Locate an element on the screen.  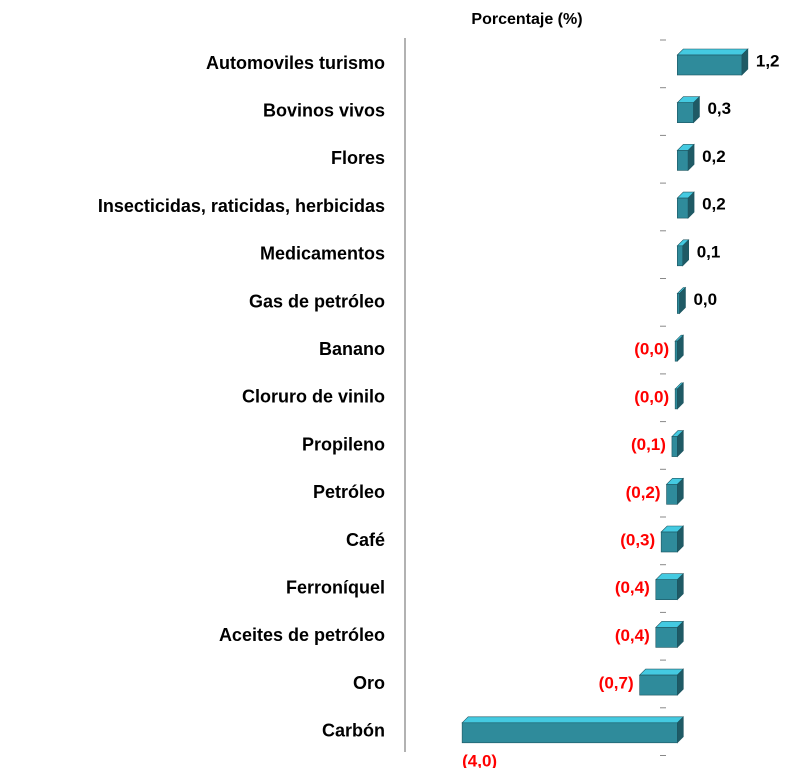
category-label: Banano is located at coordinates (352, 349).